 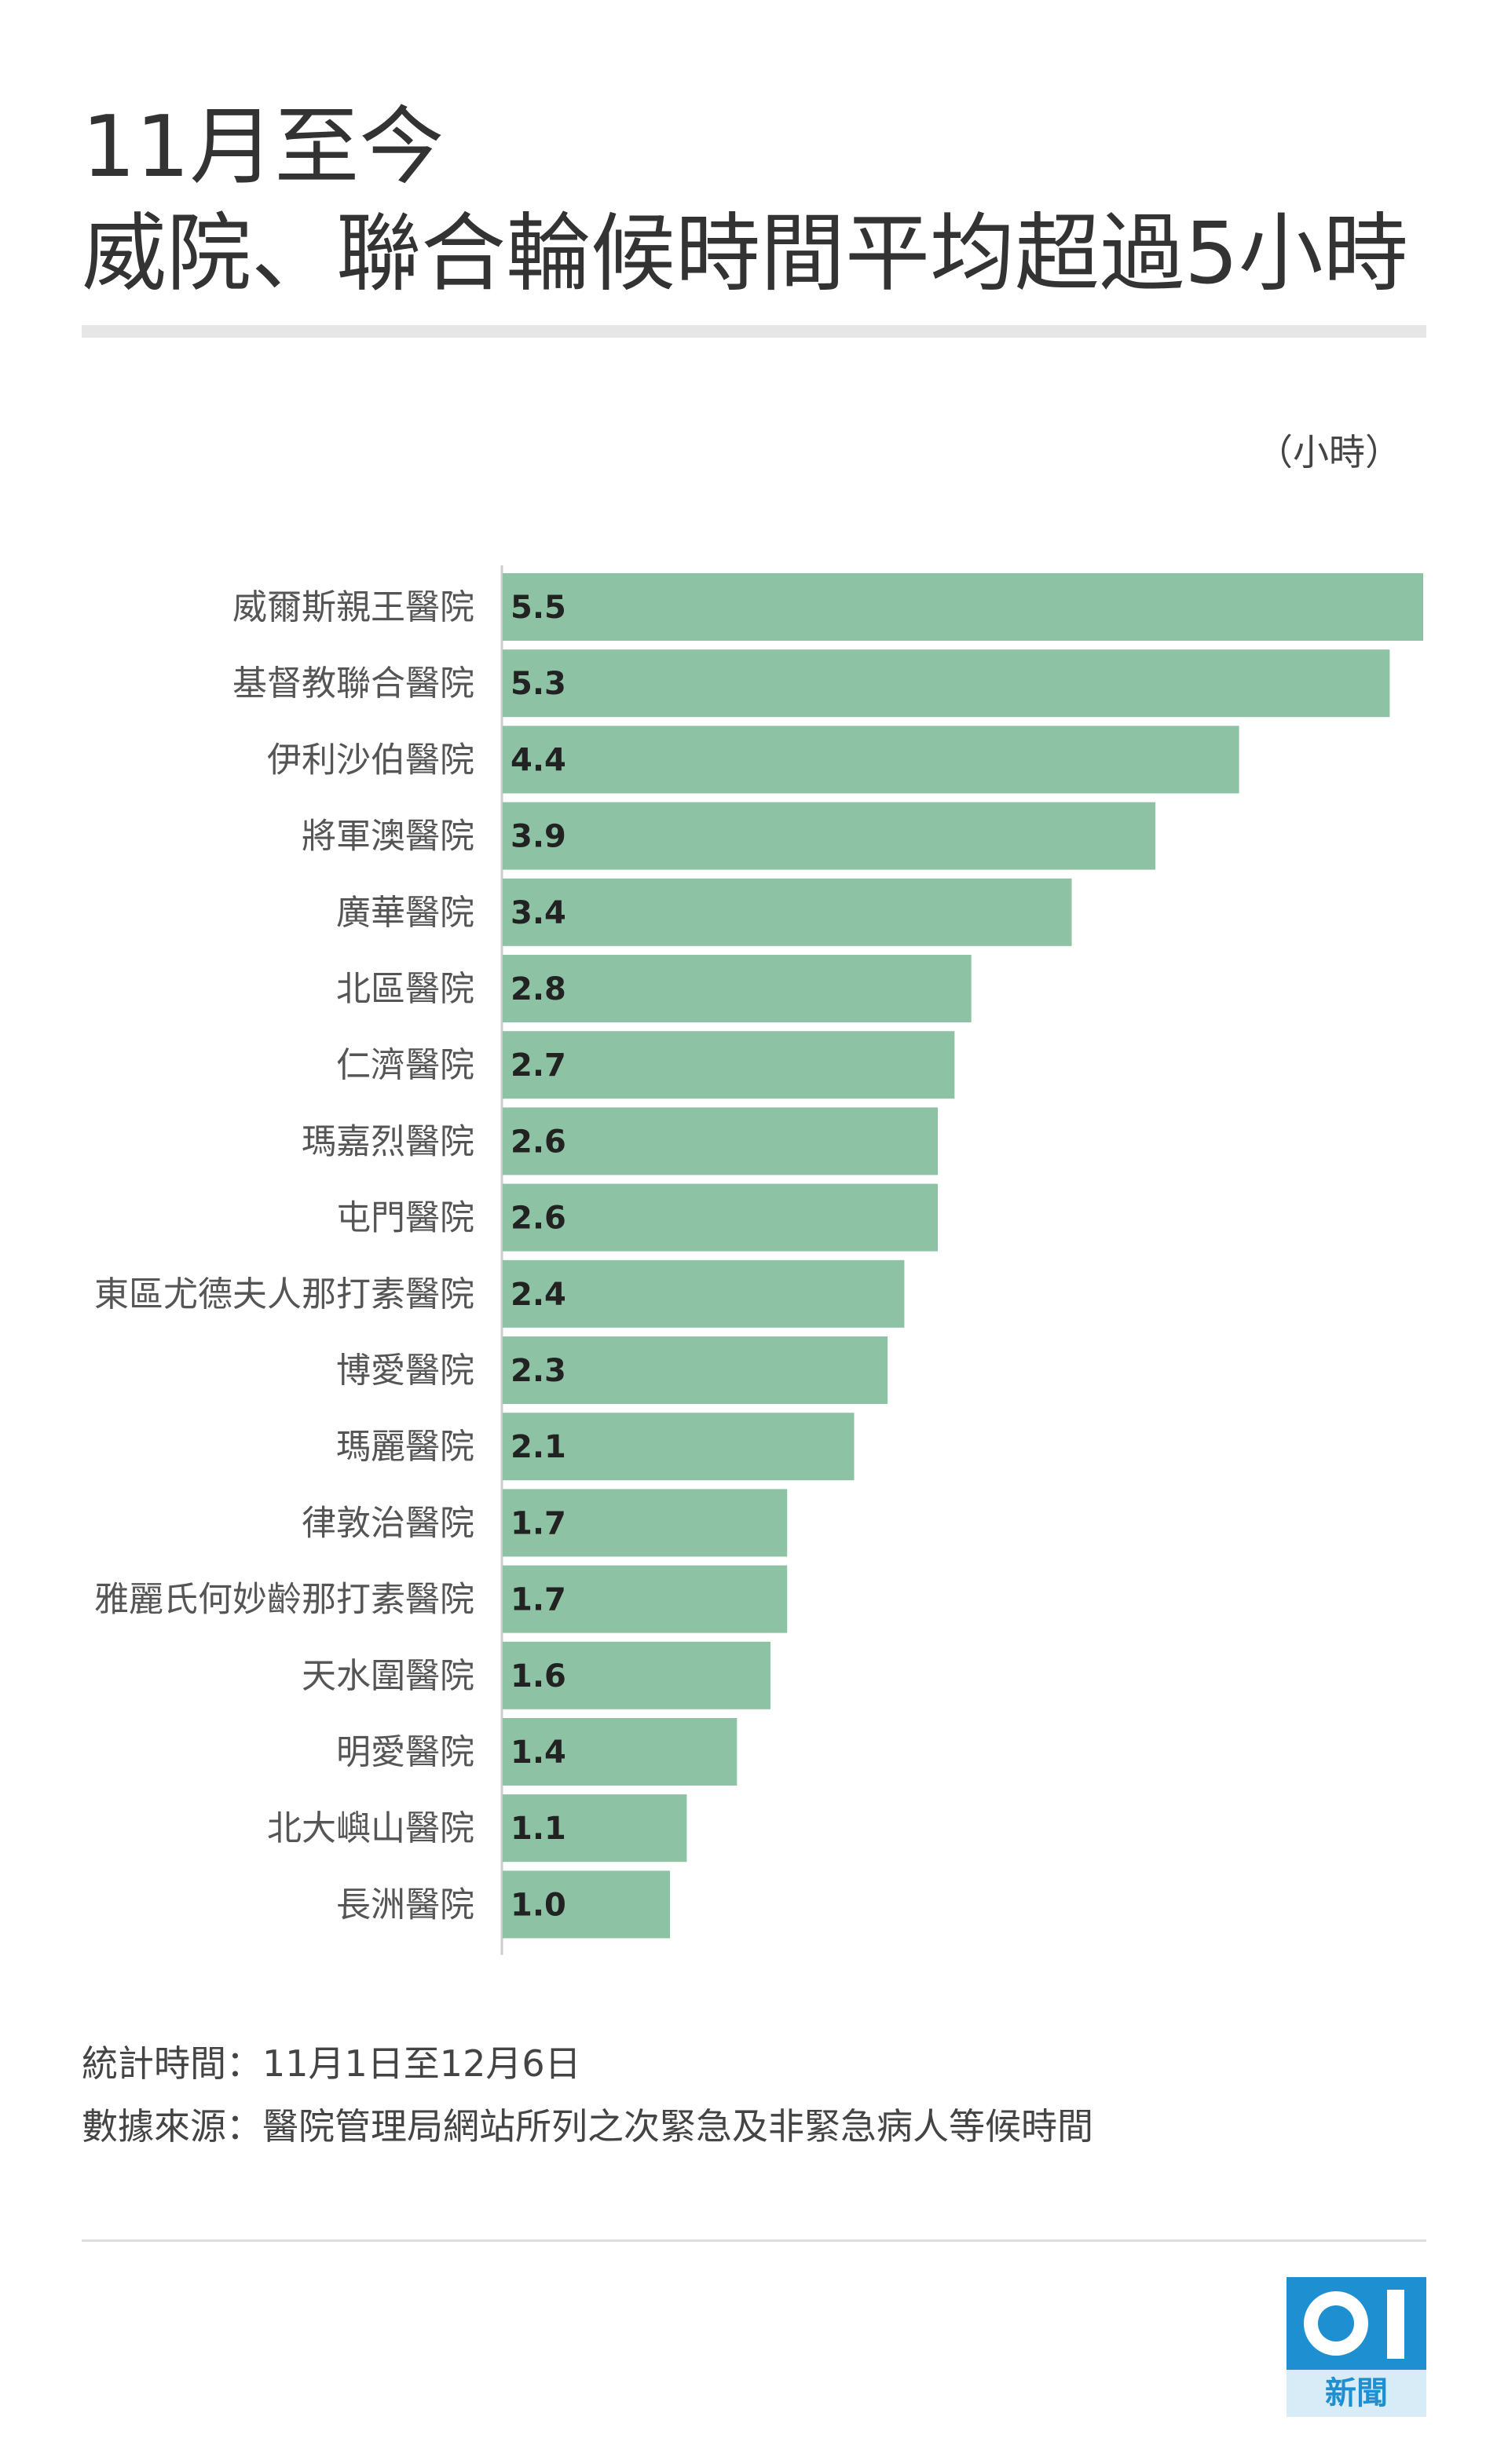 I want to click on logo-mark, so click(x=1356, y=2323).